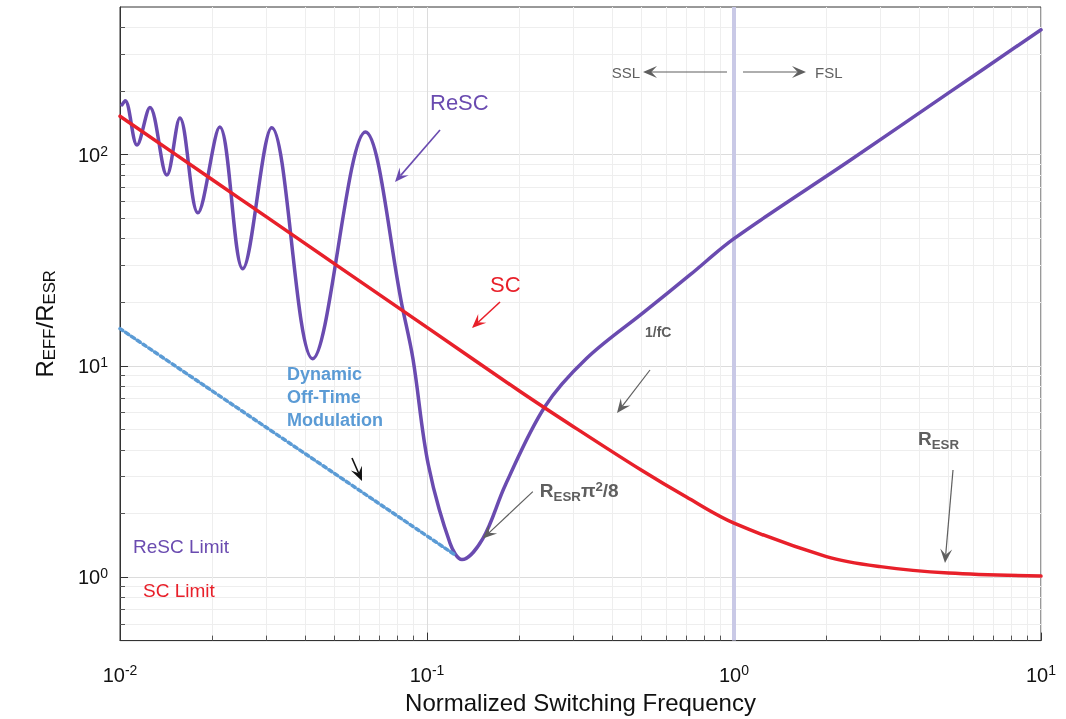 The image size is (1066, 719). What do you see at coordinates (335, 397) in the screenshot?
I see `series-label: Dynamic Off-Time Modulation` at bounding box center [335, 397].